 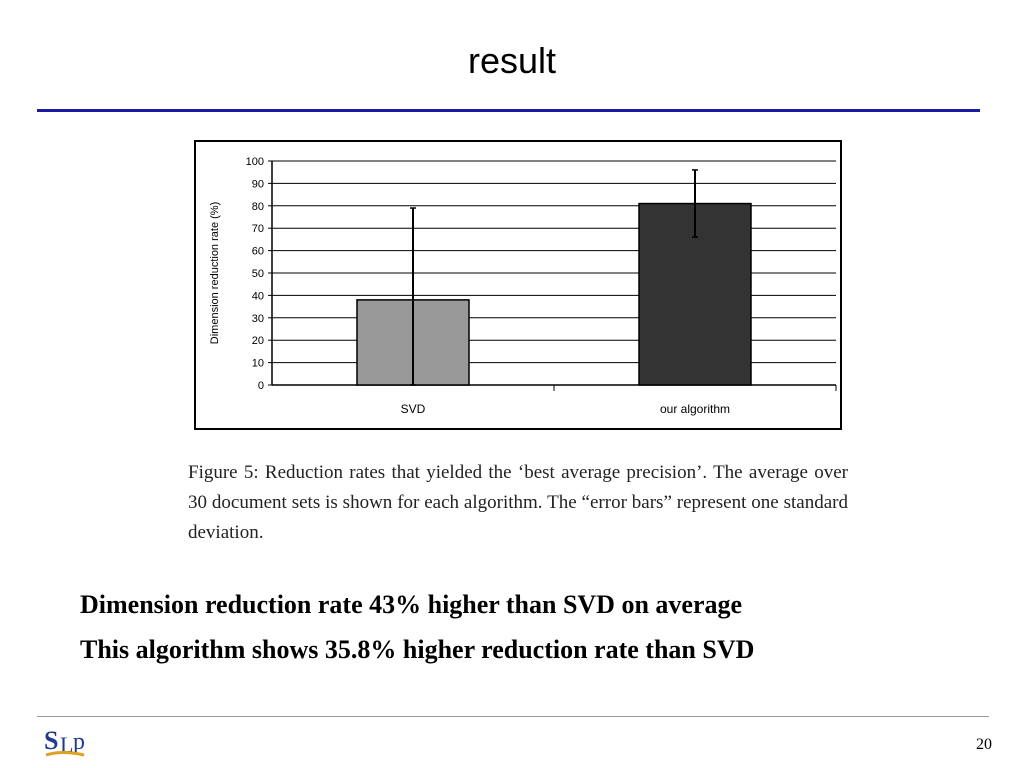 What do you see at coordinates (258, 319) in the screenshot?
I see `y-tick-label: 30` at bounding box center [258, 319].